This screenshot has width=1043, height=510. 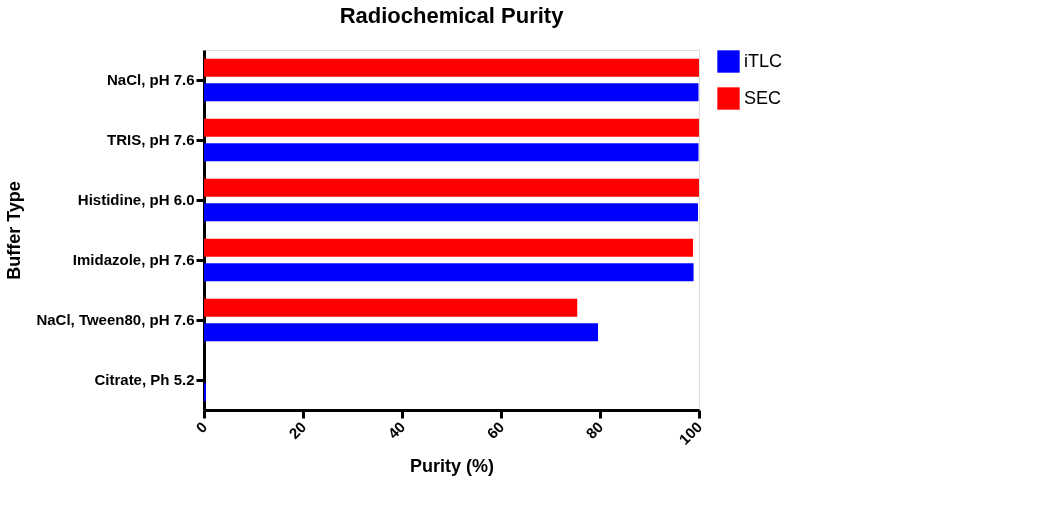 What do you see at coordinates (150, 79) in the screenshot?
I see `y-tick-label: NaCl, pH 7.6` at bounding box center [150, 79].